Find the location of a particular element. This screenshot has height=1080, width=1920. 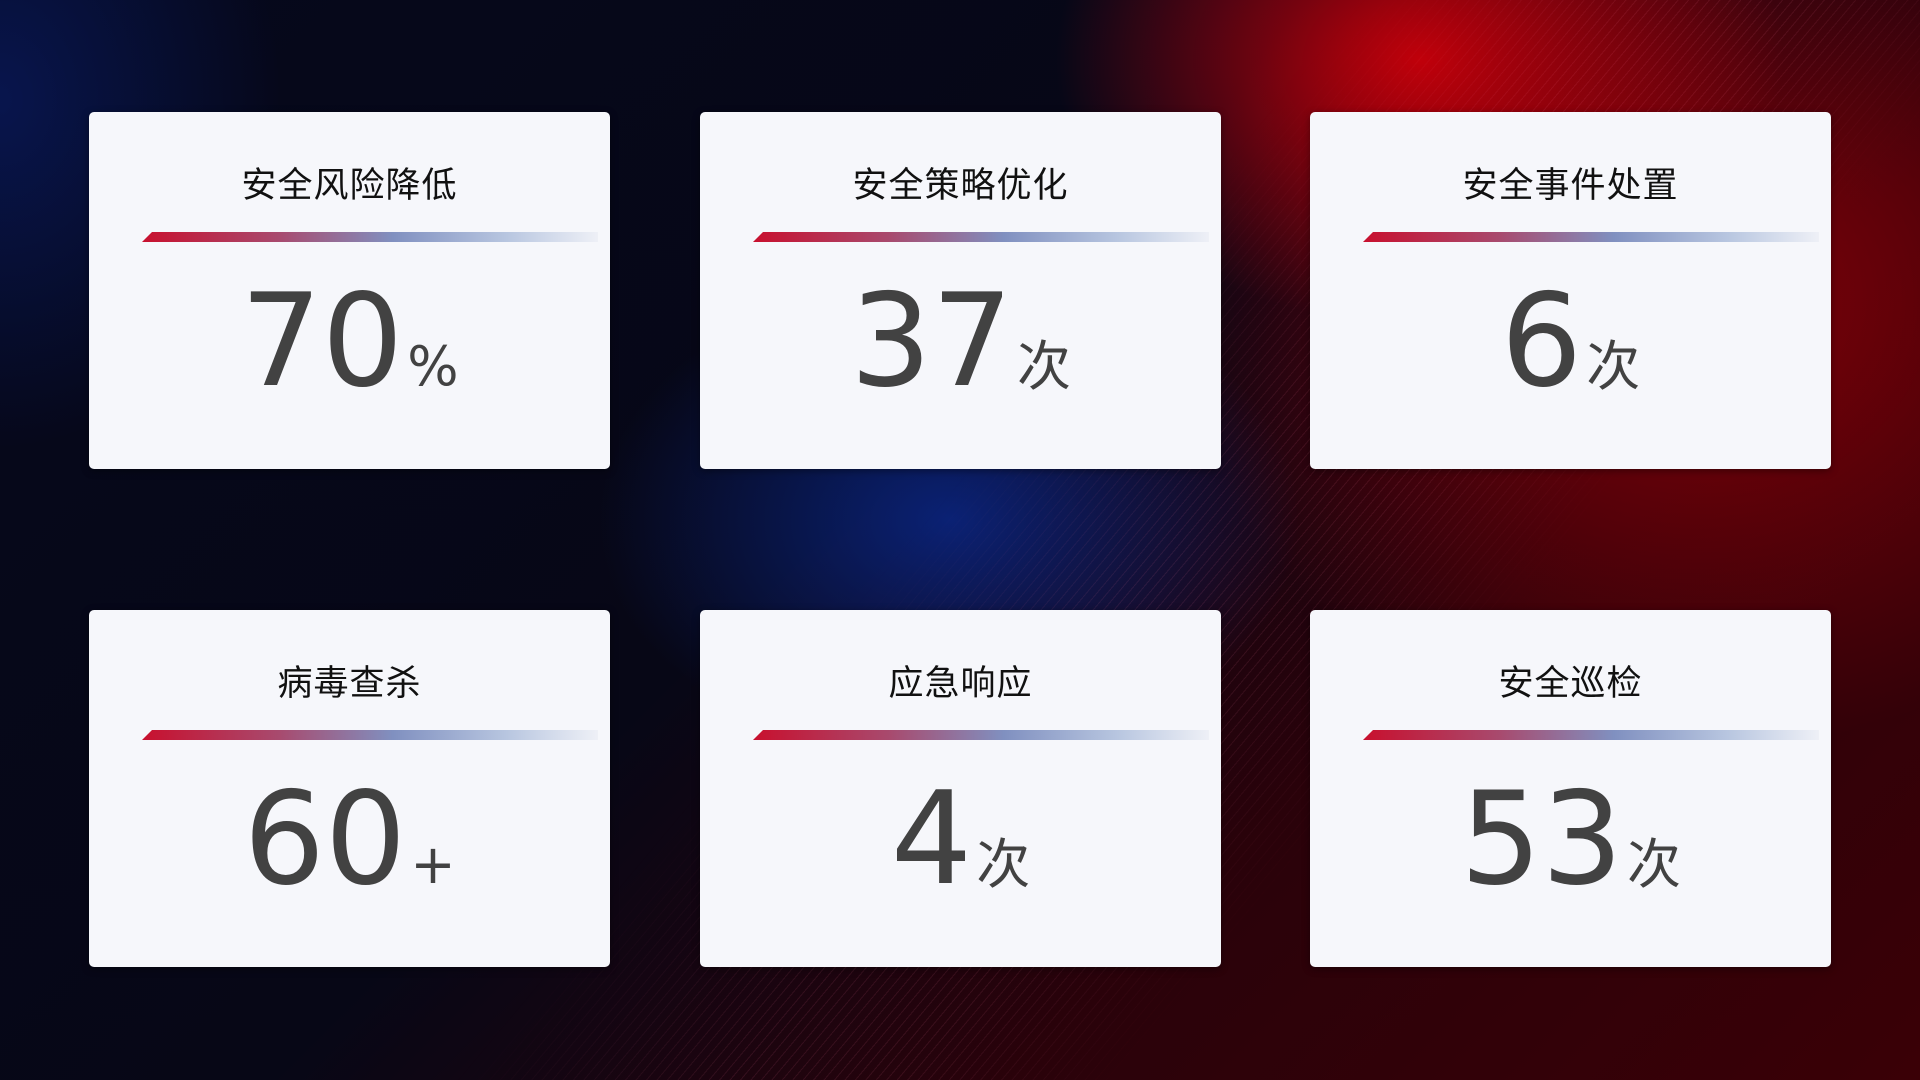

card-value: 53次 is located at coordinates (1570, 840).